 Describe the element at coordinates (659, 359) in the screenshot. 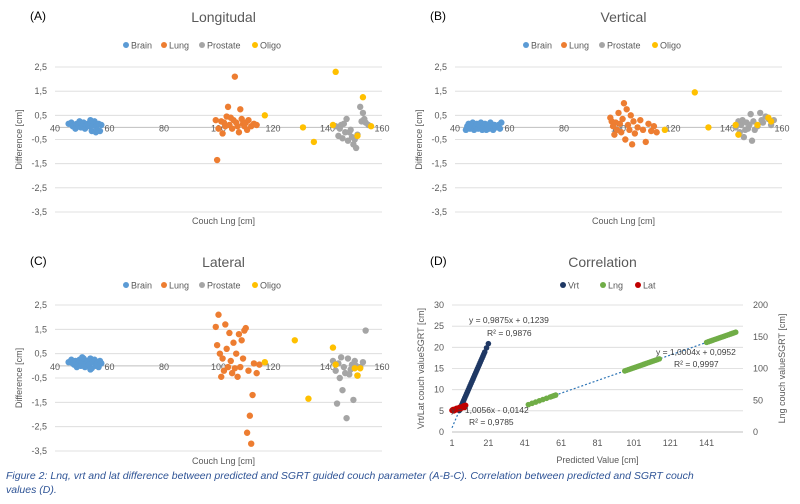

I see `point-lng` at that location.